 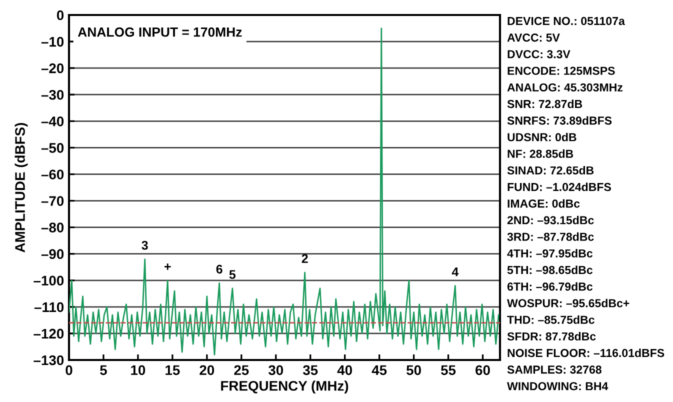 I want to click on x-tick-label: 20, so click(x=207, y=370).